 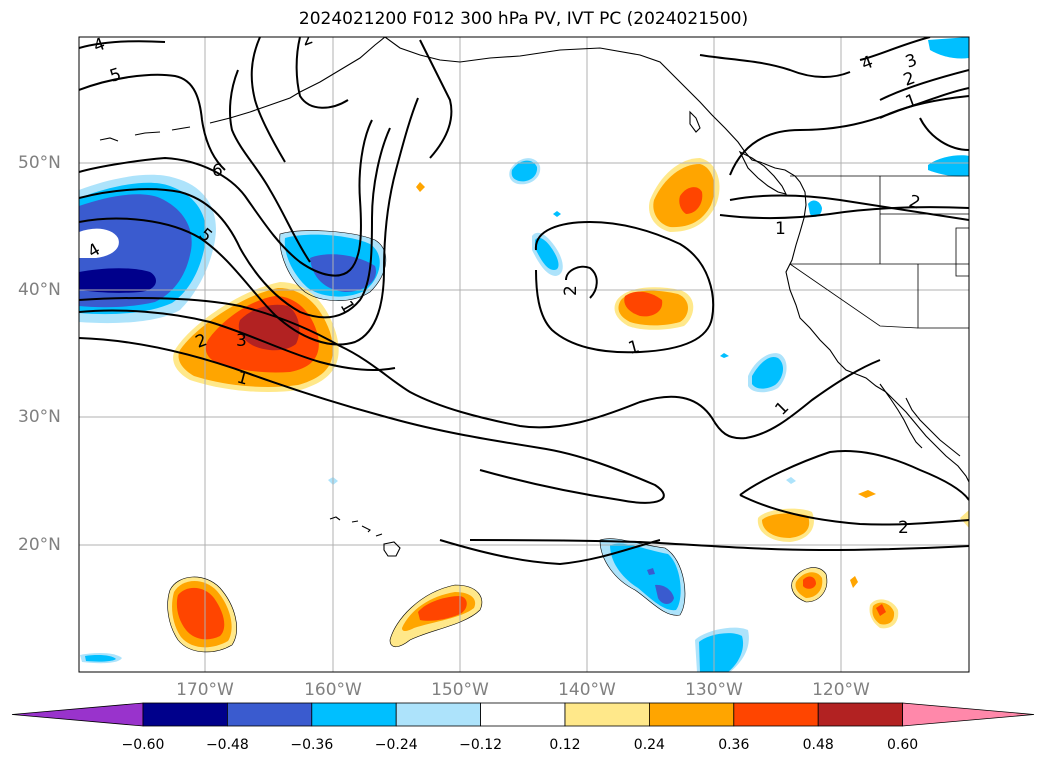 What do you see at coordinates (77, 714) in the screenshot?
I see `colorbar-extend-min` at bounding box center [77, 714].